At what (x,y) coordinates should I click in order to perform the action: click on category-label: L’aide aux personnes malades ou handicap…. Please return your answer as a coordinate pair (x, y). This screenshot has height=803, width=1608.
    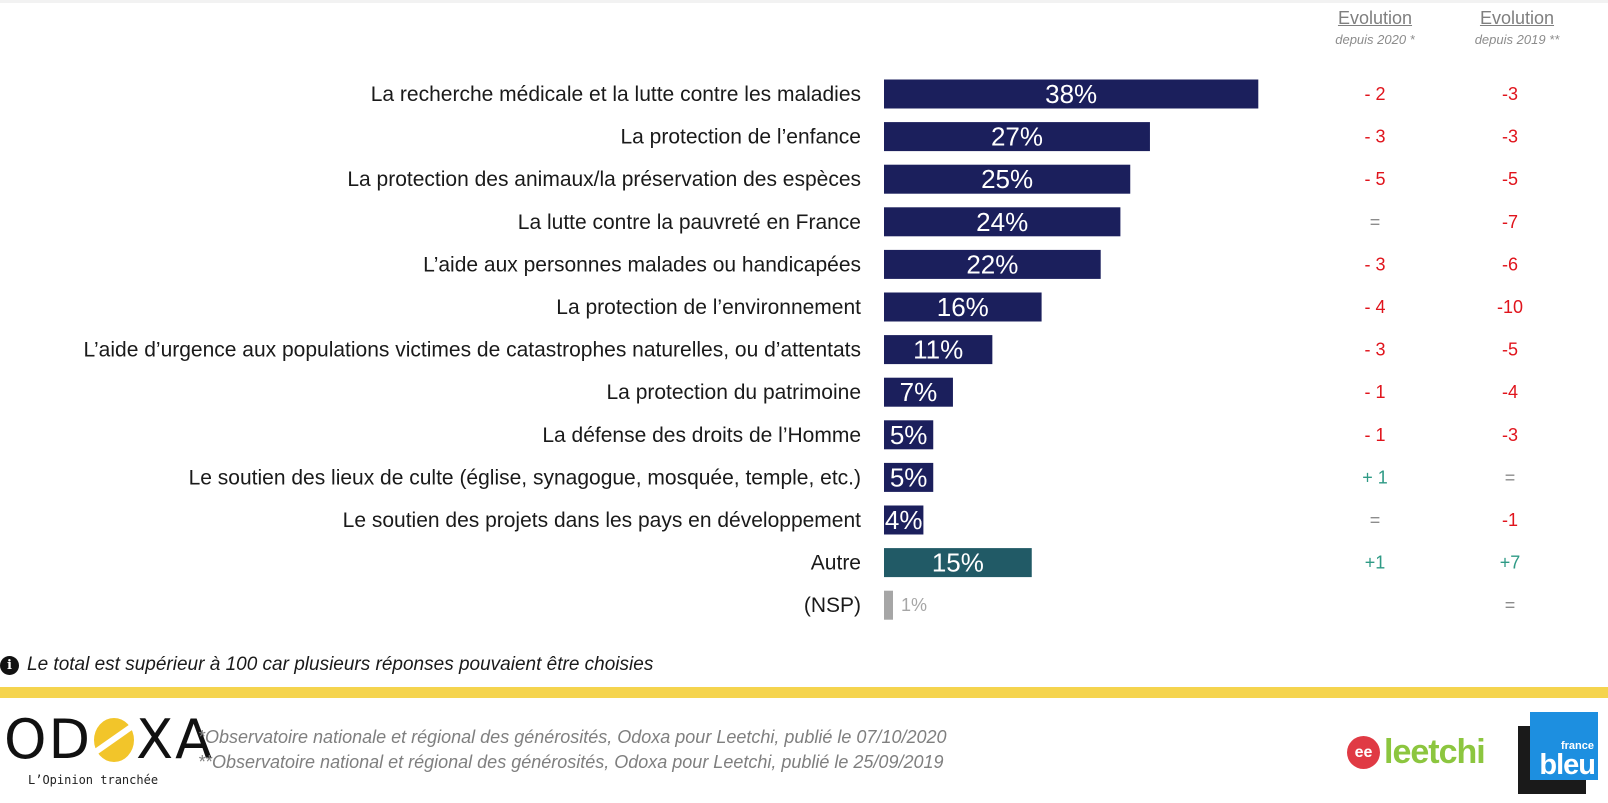
    Looking at the image, I should click on (642, 264).